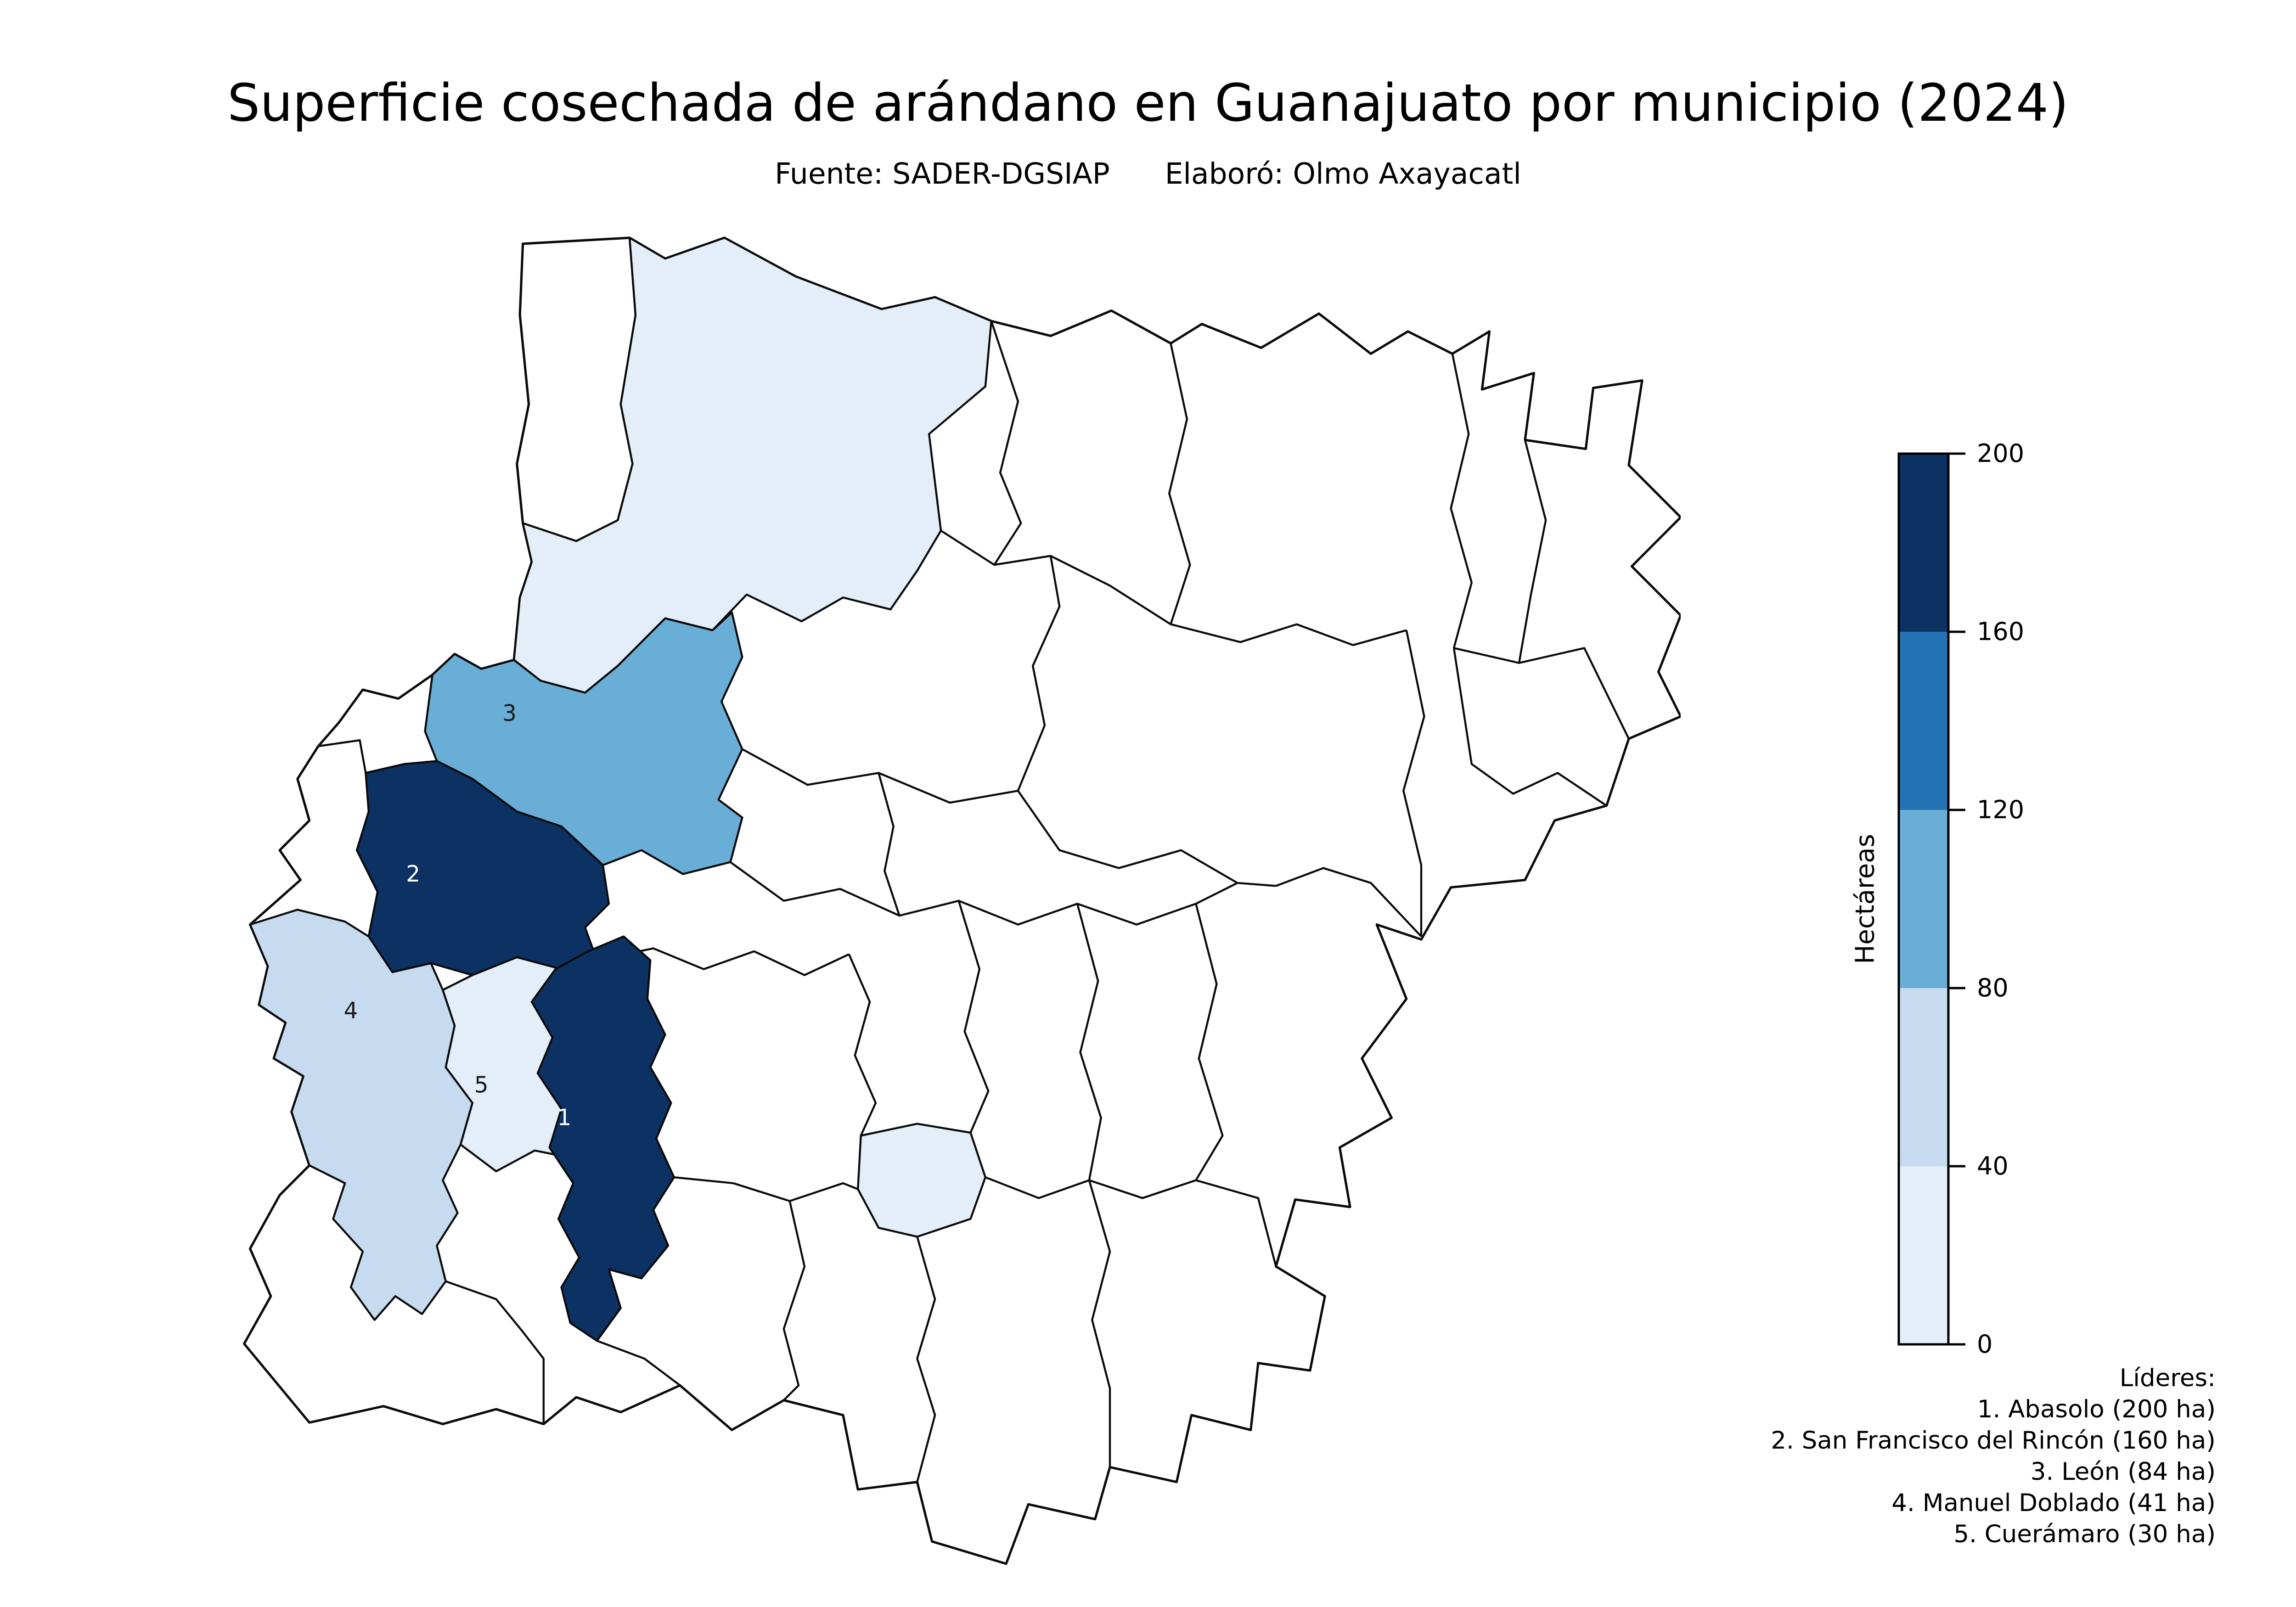 The width and height of the screenshot is (2296, 1607). What do you see at coordinates (2085, 1534) in the screenshot?
I see `leader-item-5: 5. Cuerámaro (30 ha)` at bounding box center [2085, 1534].